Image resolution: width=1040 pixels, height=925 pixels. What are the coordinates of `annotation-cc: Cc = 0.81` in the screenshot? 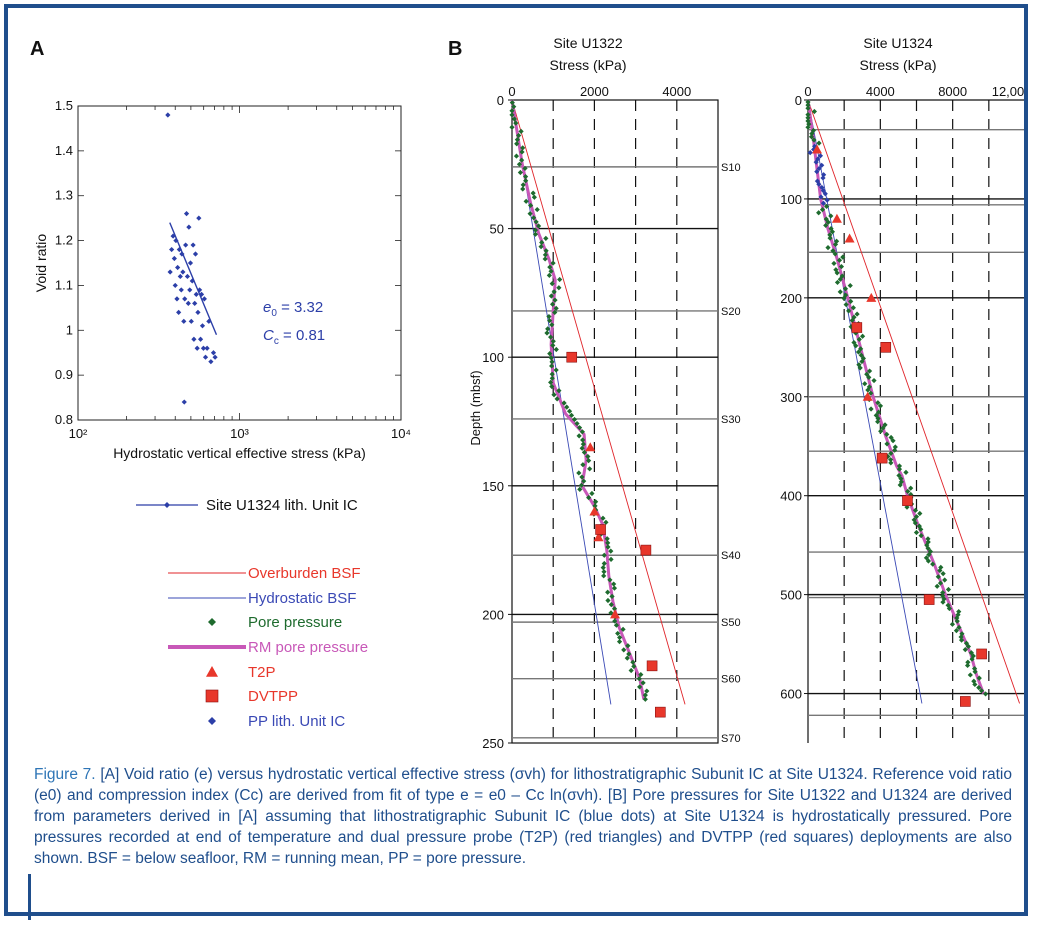 It's located at (294, 337).